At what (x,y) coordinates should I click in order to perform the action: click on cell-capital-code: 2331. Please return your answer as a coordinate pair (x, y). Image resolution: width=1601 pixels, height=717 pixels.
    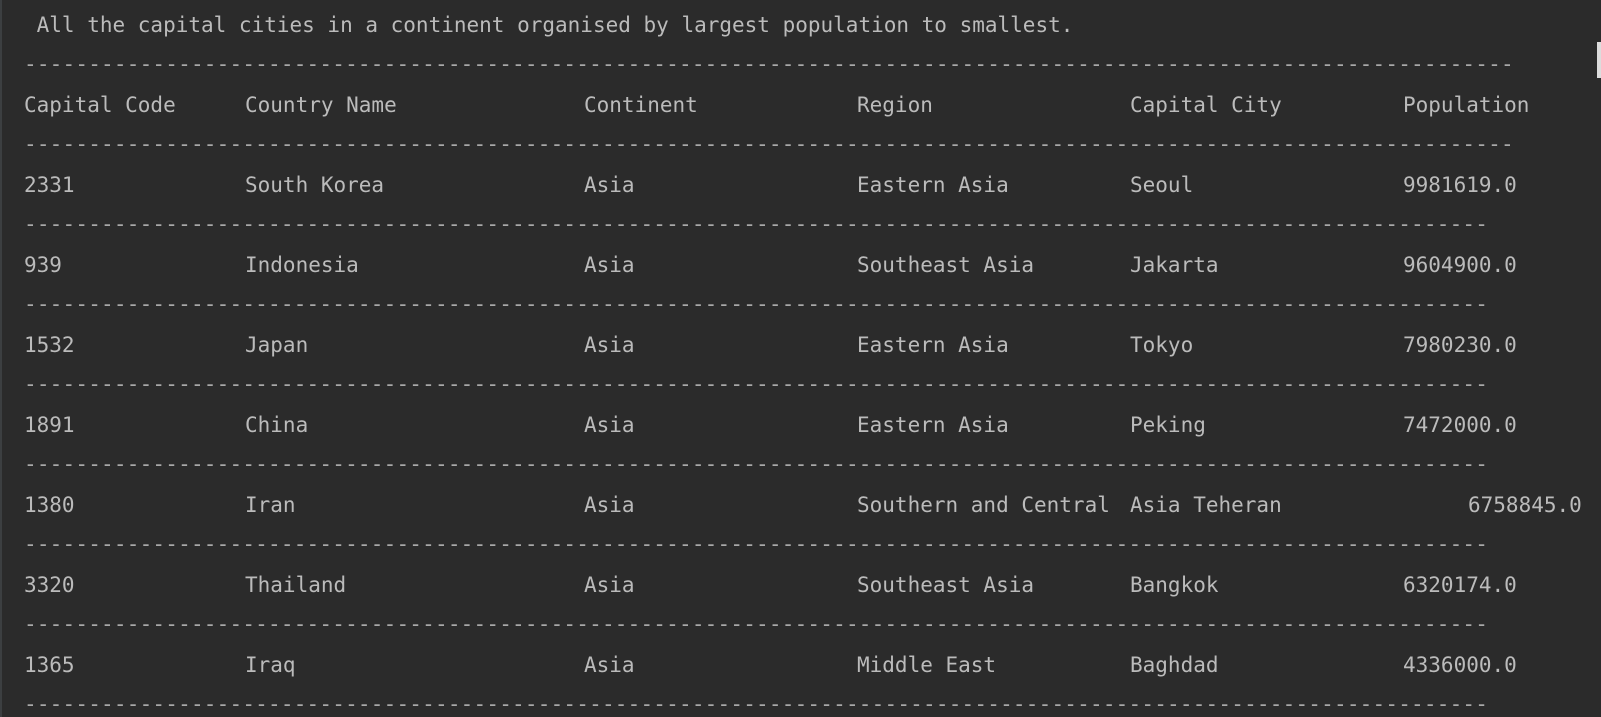
    Looking at the image, I should click on (49, 185).